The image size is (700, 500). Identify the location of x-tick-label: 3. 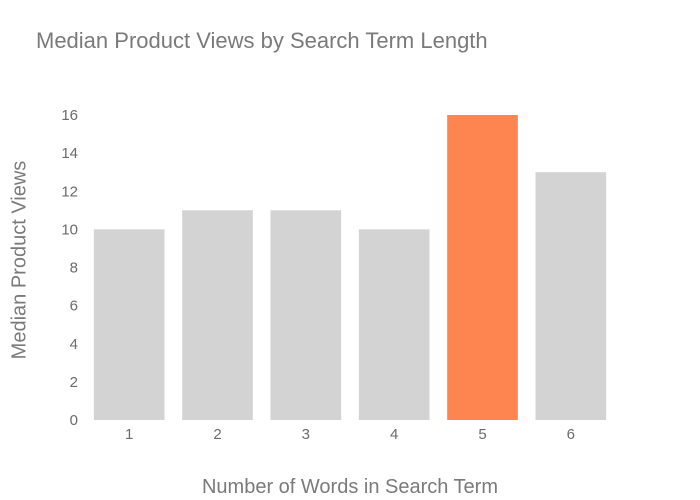
(306, 434).